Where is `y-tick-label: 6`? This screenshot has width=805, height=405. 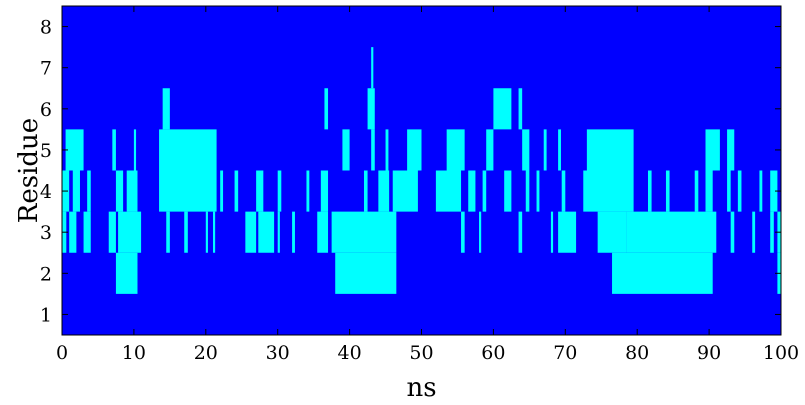
y-tick-label: 6 is located at coordinates (46, 110).